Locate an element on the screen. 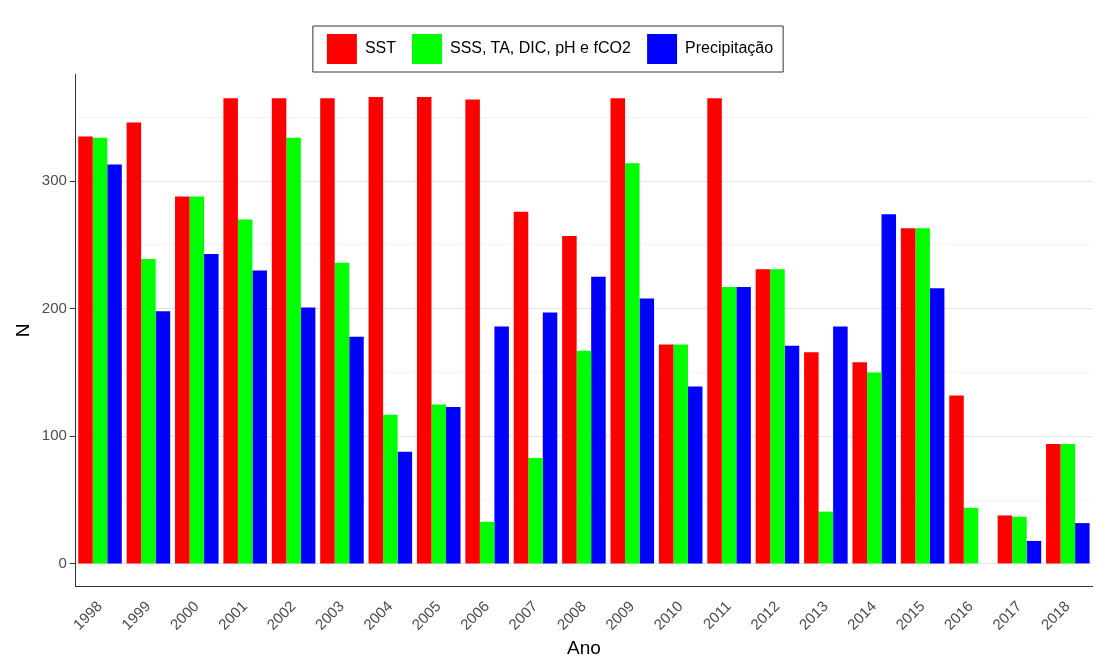 The height and width of the screenshot is (668, 1112). y-tick-label: 300 is located at coordinates (54, 180).